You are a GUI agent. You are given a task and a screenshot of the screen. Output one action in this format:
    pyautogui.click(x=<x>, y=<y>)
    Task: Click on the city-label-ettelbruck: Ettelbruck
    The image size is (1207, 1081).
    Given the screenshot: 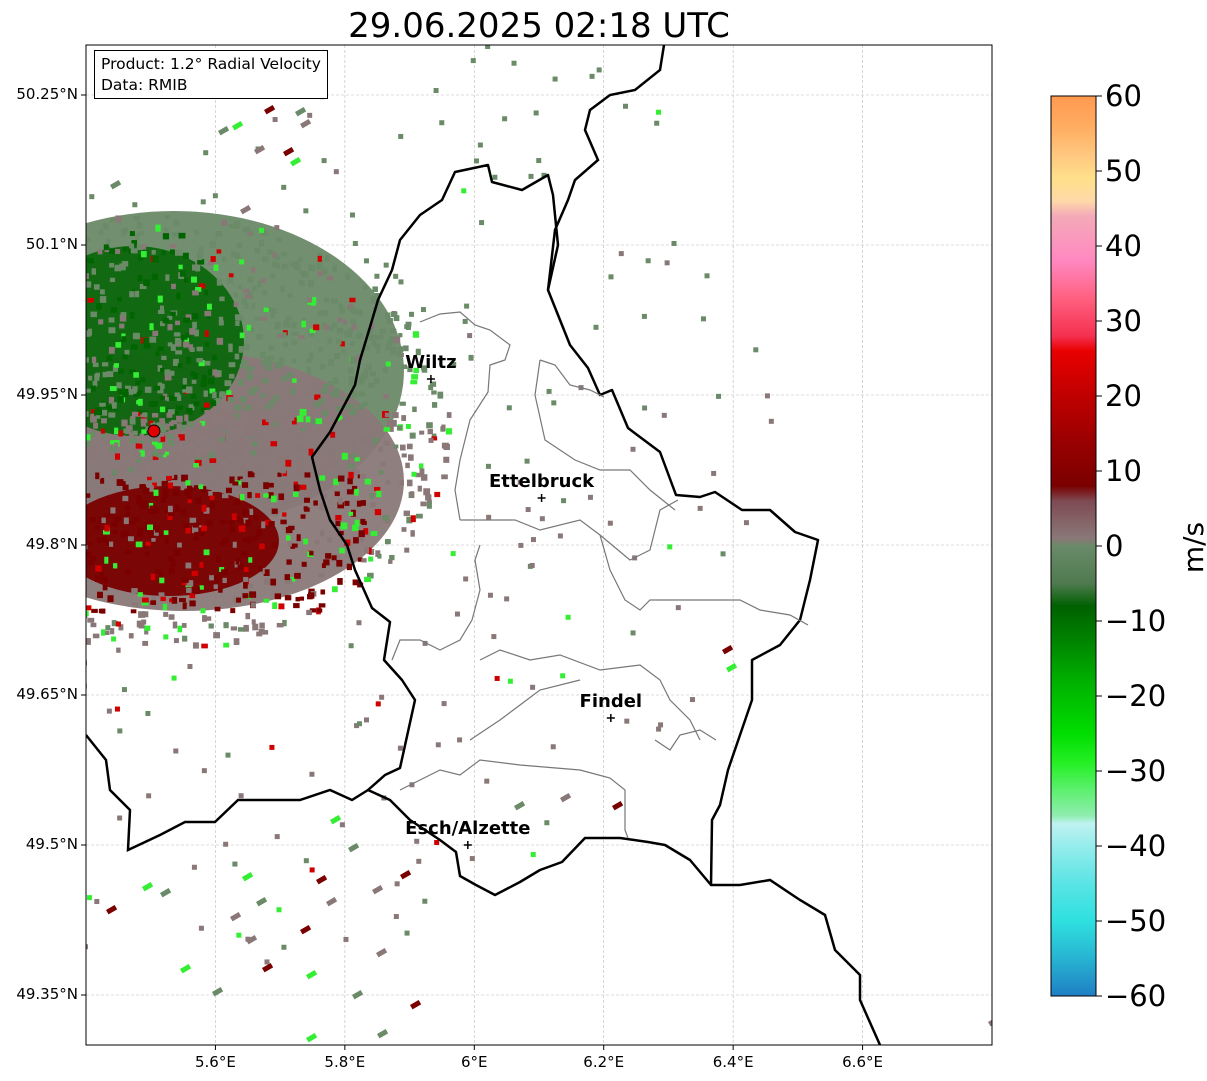 What is the action you would take?
    pyautogui.click(x=542, y=481)
    